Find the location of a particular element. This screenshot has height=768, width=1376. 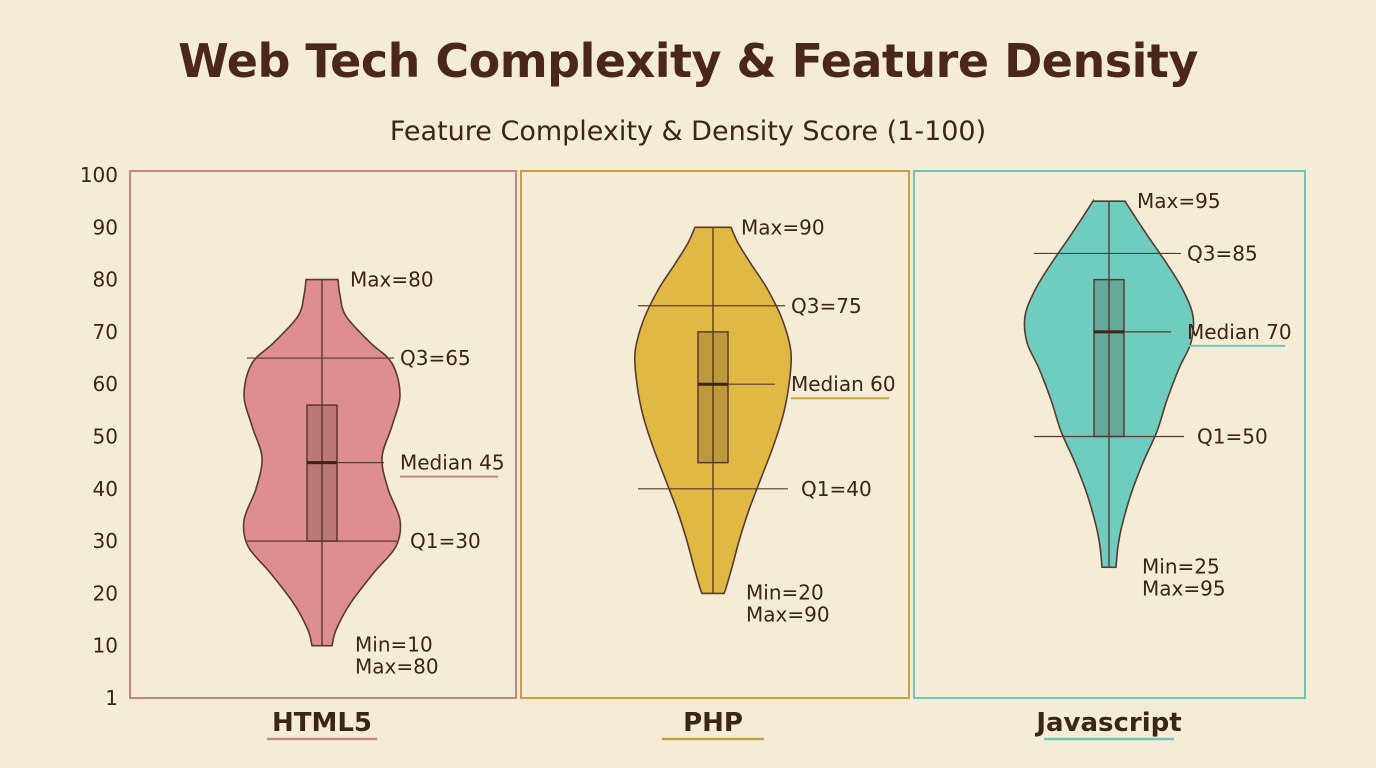

y-tick-label: 10 is located at coordinates (105, 646).